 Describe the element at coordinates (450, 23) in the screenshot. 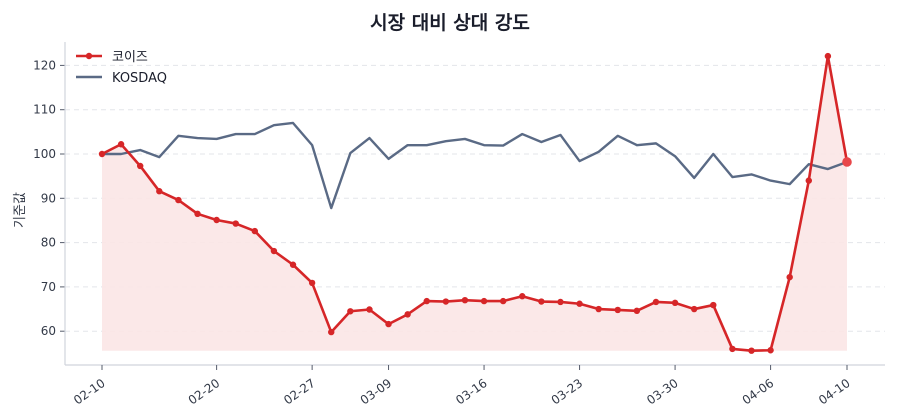

I see `chart-title: 시장 대비 상대 강도` at that location.